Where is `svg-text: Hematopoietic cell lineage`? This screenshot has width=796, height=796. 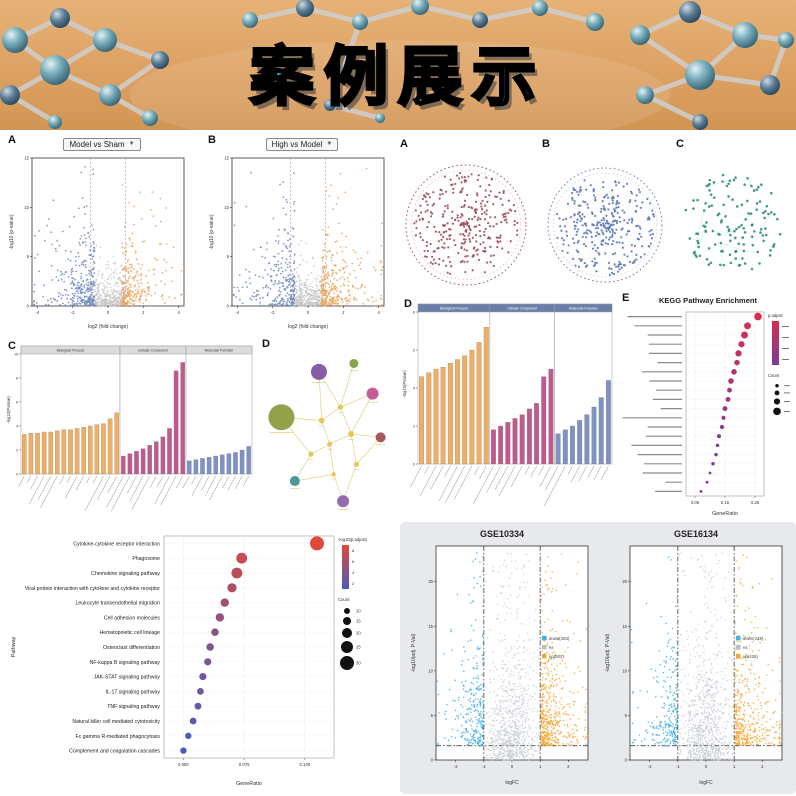
svg-text: Hematopoietic cell lineage is located at coordinates (129, 633).